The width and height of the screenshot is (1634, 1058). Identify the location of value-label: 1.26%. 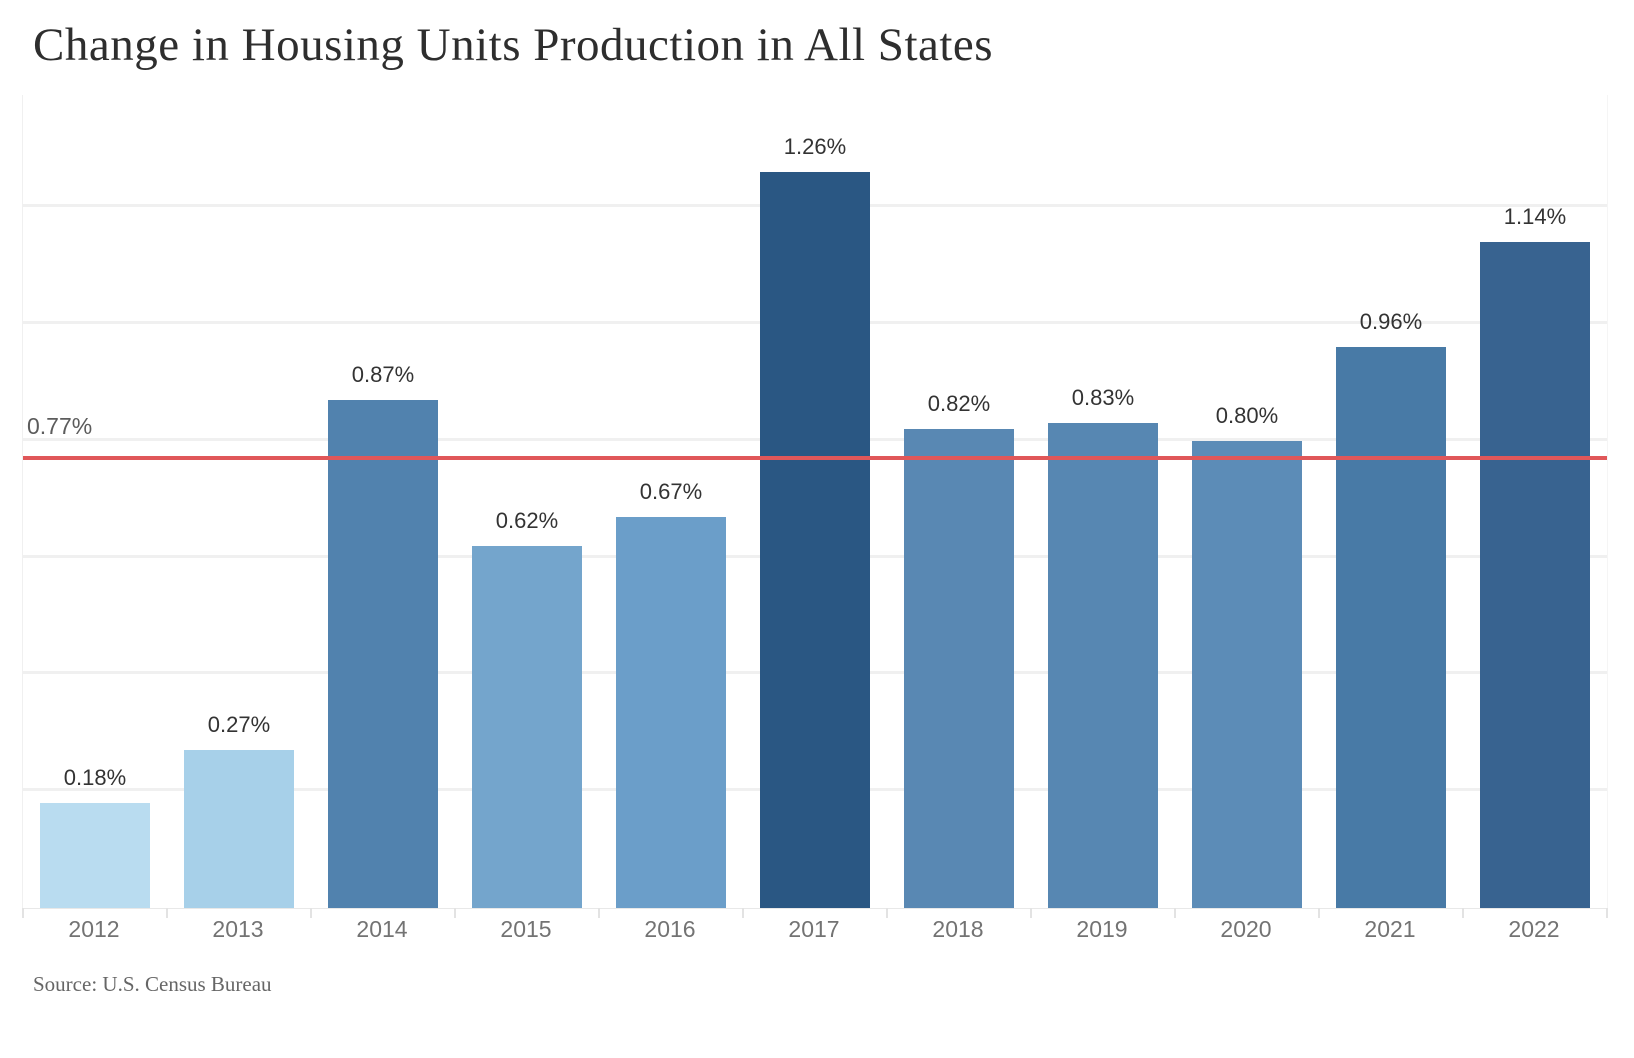
(815, 146).